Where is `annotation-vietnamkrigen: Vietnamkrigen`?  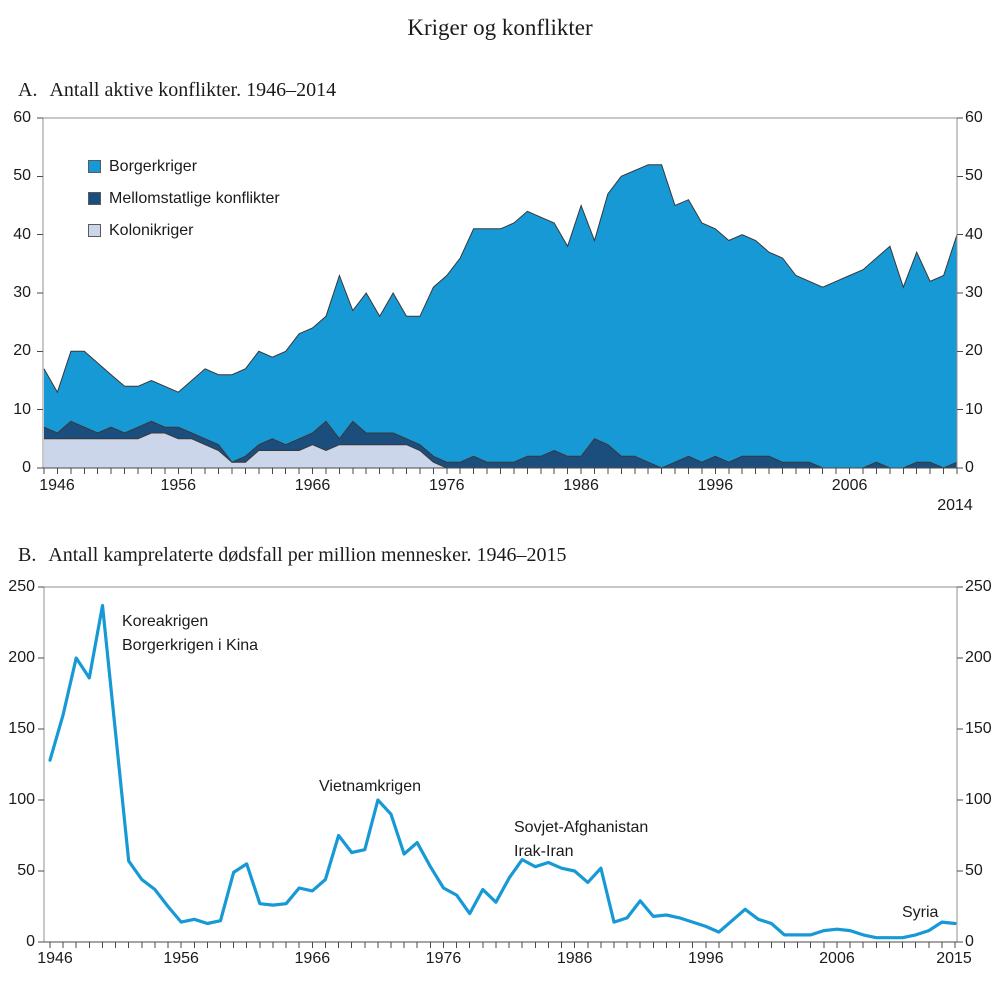 annotation-vietnamkrigen: Vietnamkrigen is located at coordinates (370, 787).